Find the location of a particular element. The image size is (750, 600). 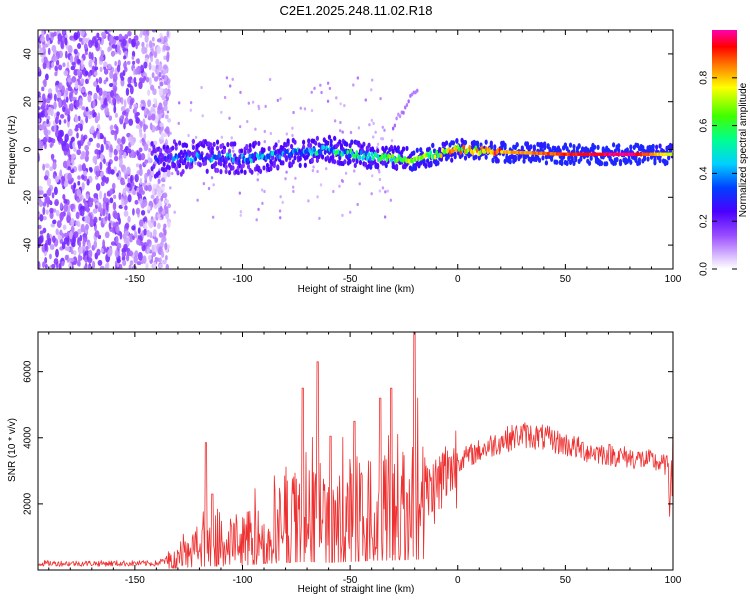

chart-title: C2E1.2025.248.11.02.R18 is located at coordinates (356, 10).